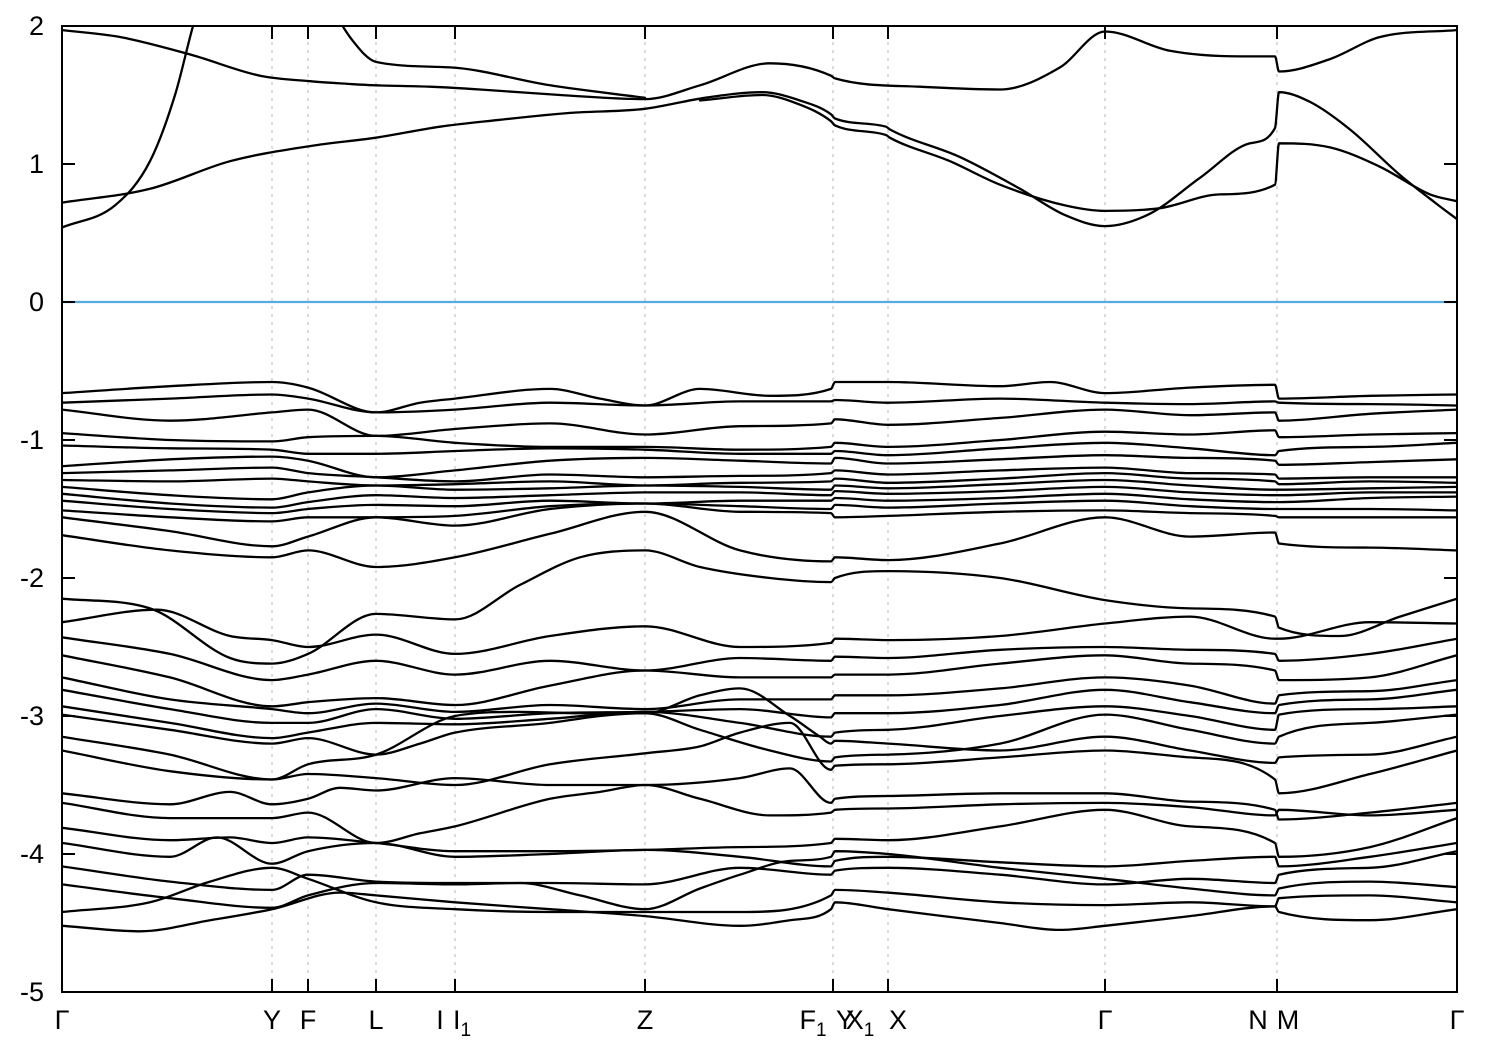  Describe the element at coordinates (32, 440) in the screenshot. I see `y-tick-label: -1` at that location.